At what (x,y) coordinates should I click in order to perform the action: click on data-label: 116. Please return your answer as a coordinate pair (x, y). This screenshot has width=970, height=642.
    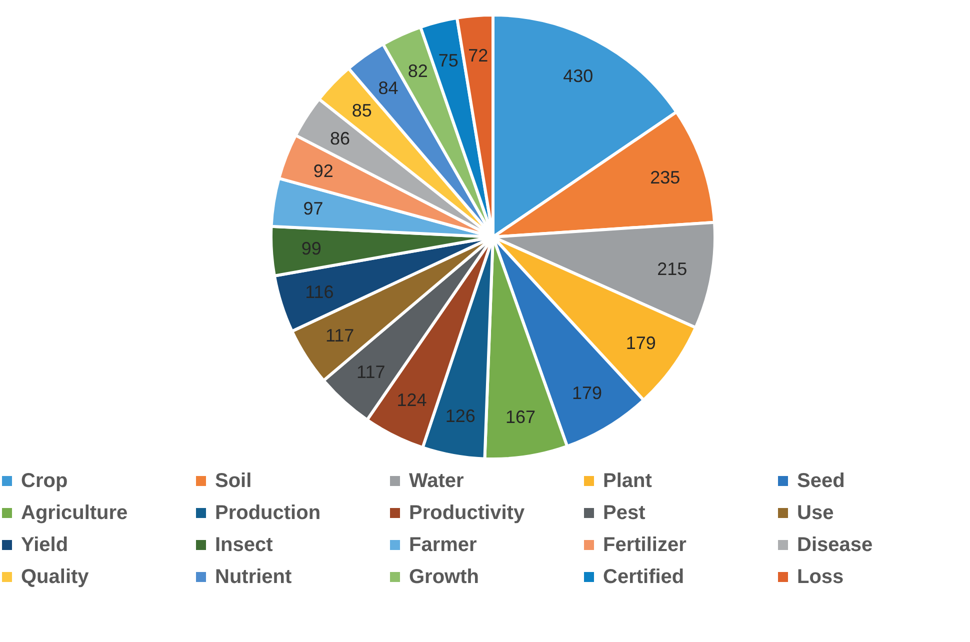
    Looking at the image, I should click on (319, 292).